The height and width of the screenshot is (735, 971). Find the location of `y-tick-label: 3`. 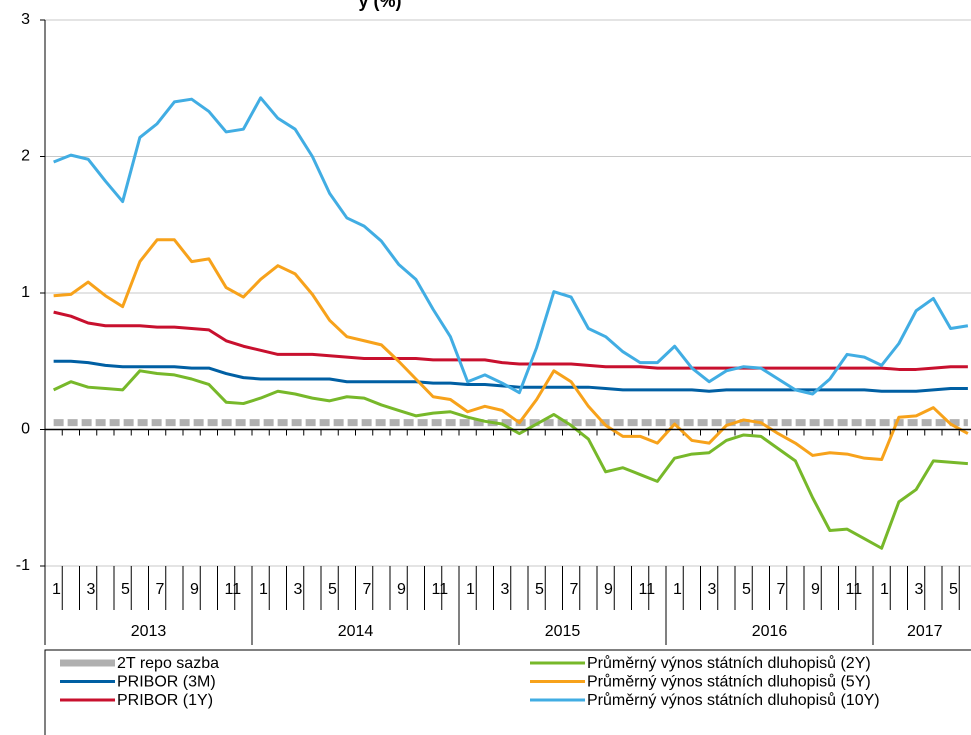

y-tick-label: 3 is located at coordinates (25, 19).